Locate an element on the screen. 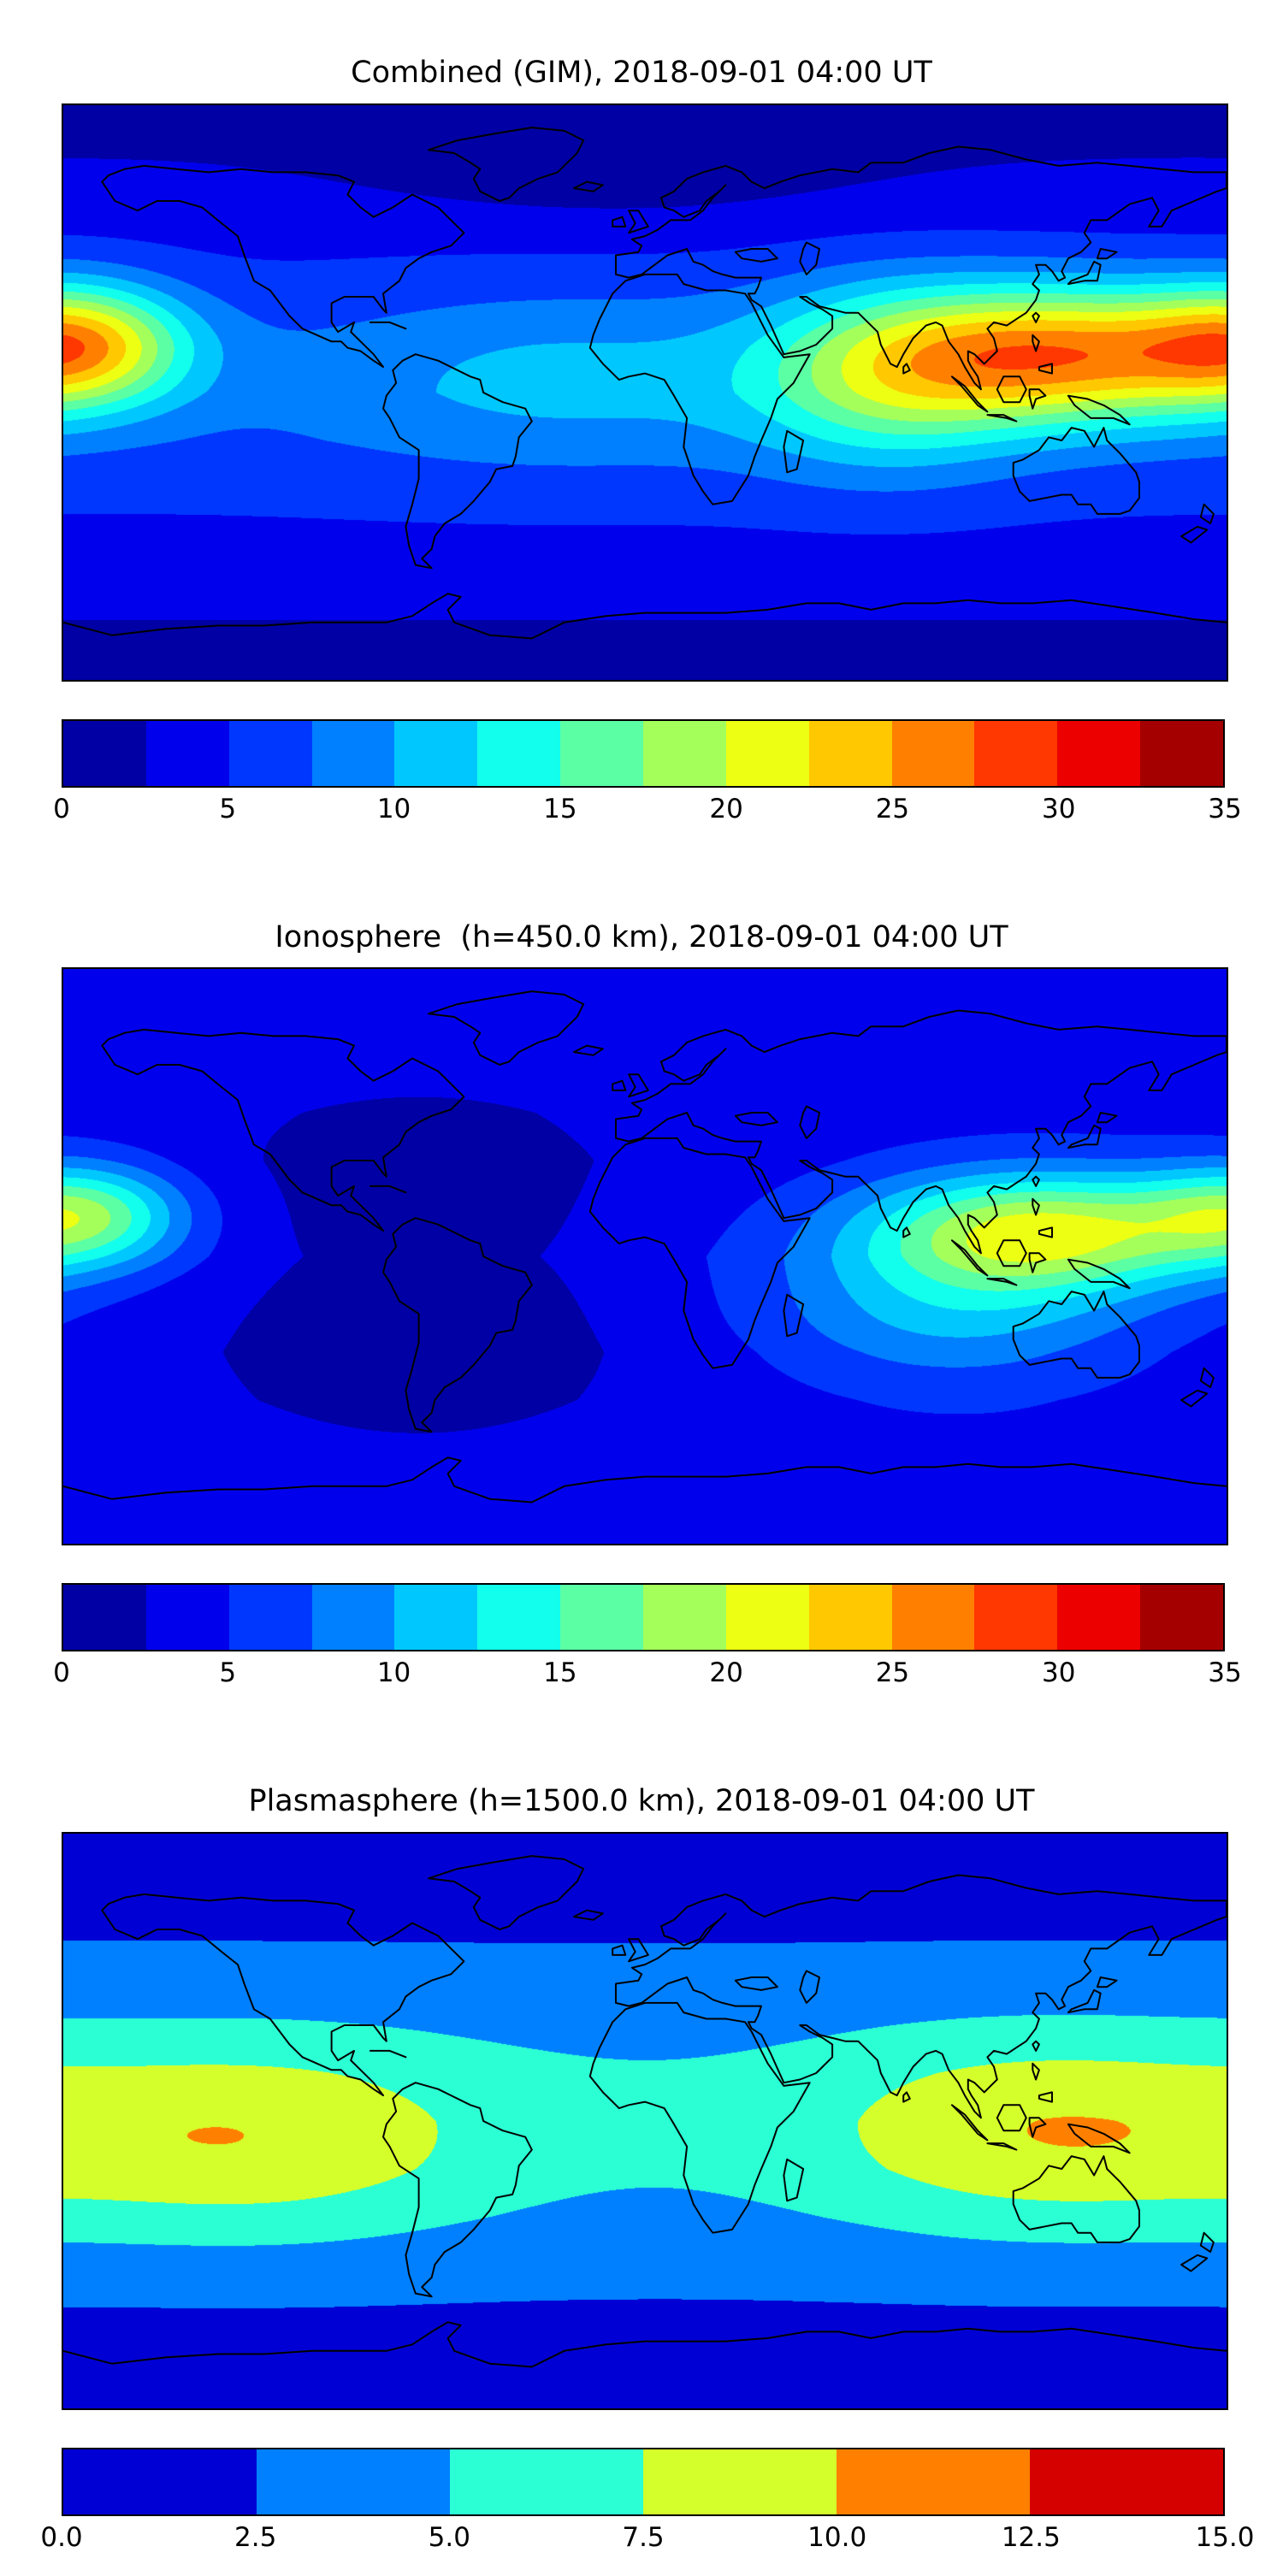  colorbar-tick-label: 12.5 is located at coordinates (1031, 2537).